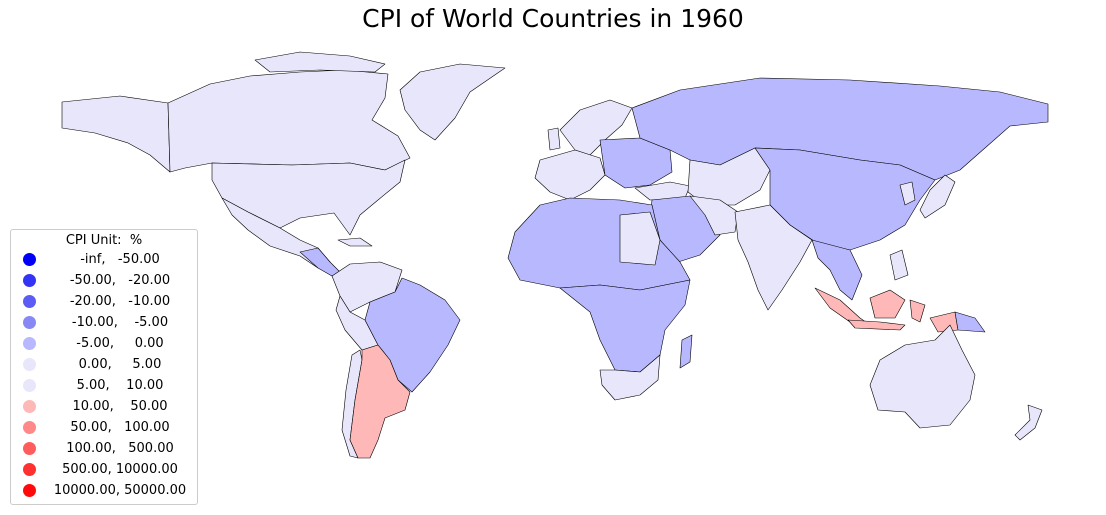 The width and height of the screenshot is (1106, 515). Describe the element at coordinates (640, 238) in the screenshot. I see `region-egypt` at that location.